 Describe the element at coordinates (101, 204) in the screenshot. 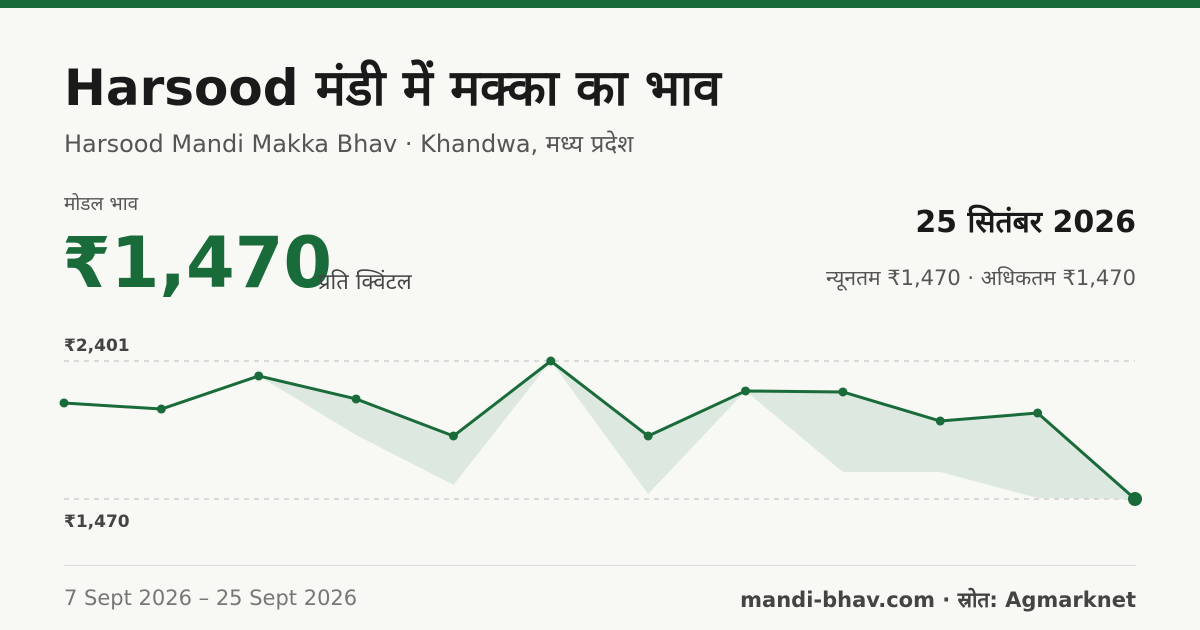

I see `price-label: मोडल भाव` at that location.